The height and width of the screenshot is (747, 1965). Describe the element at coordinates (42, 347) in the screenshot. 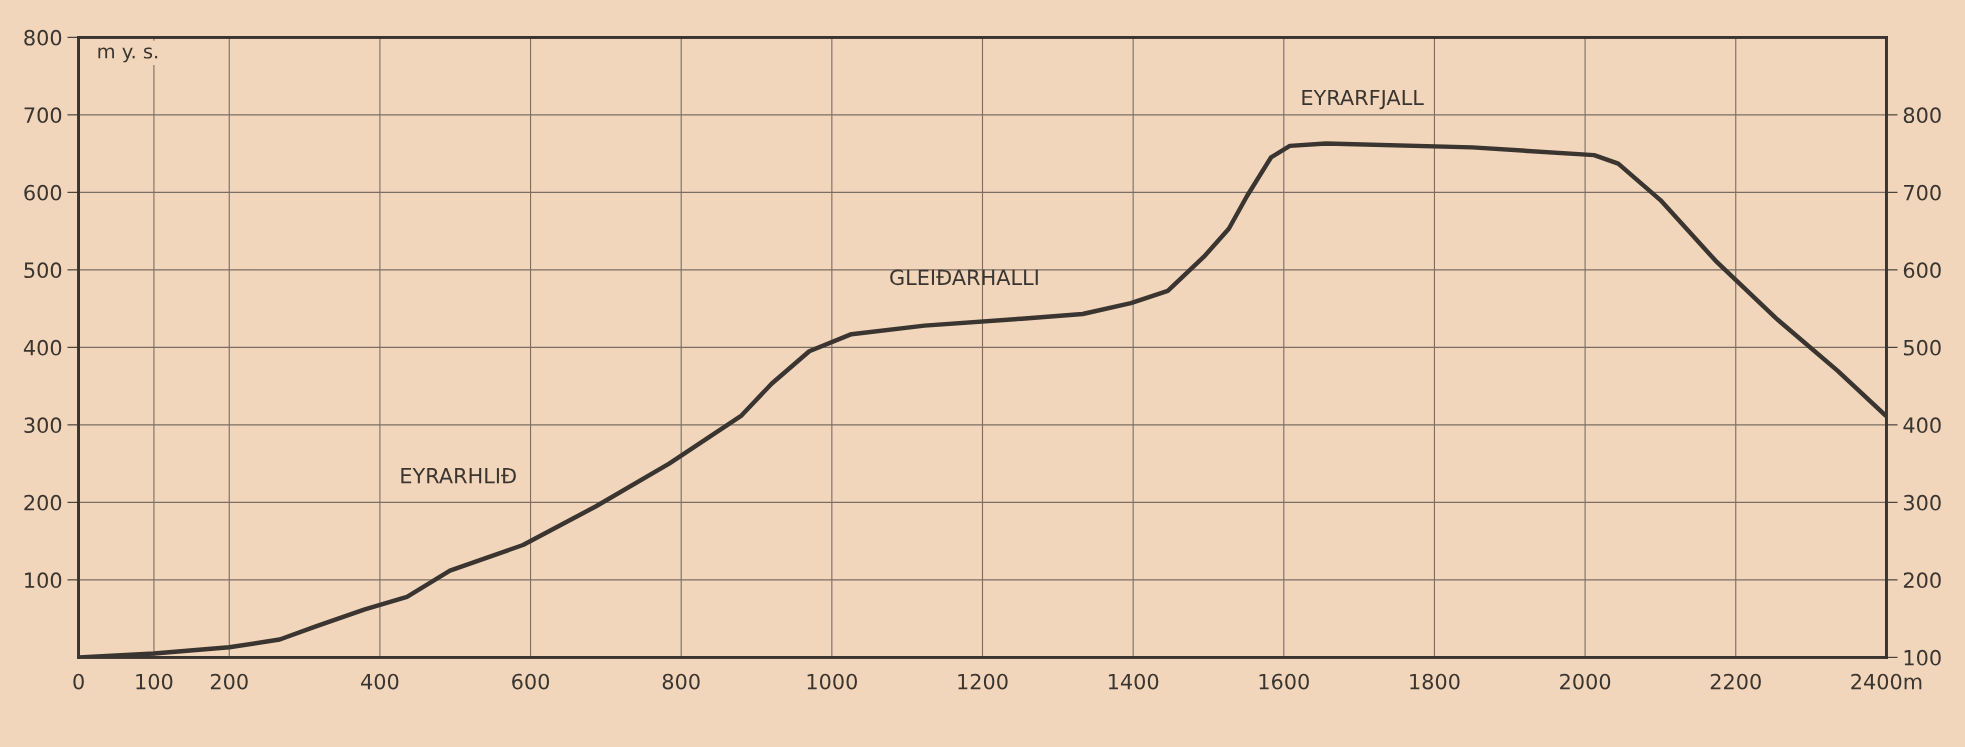

I see `y-tick-label: 400` at that location.